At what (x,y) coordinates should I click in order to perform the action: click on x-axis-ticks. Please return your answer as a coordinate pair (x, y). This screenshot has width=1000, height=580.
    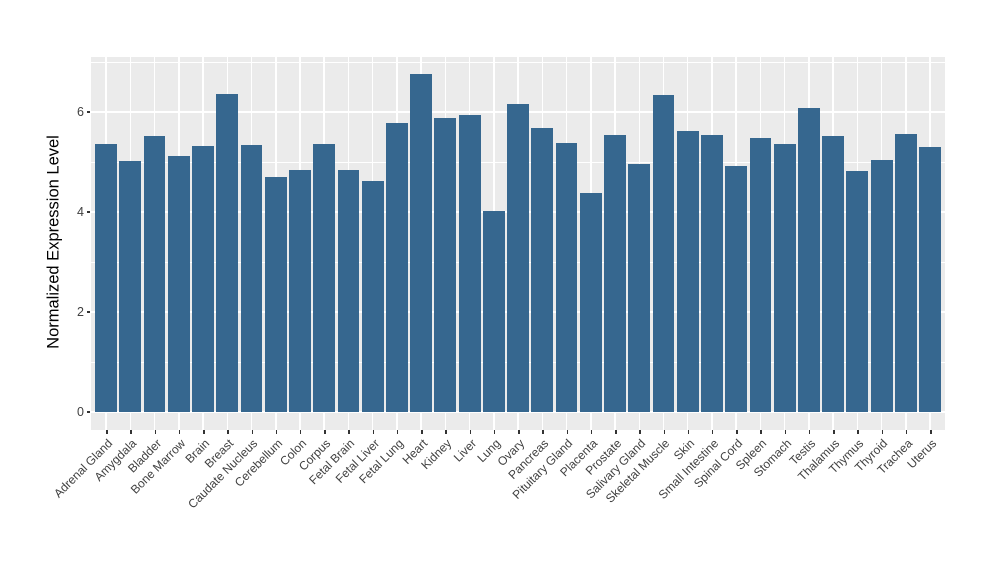
    Looking at the image, I should click on (518, 432).